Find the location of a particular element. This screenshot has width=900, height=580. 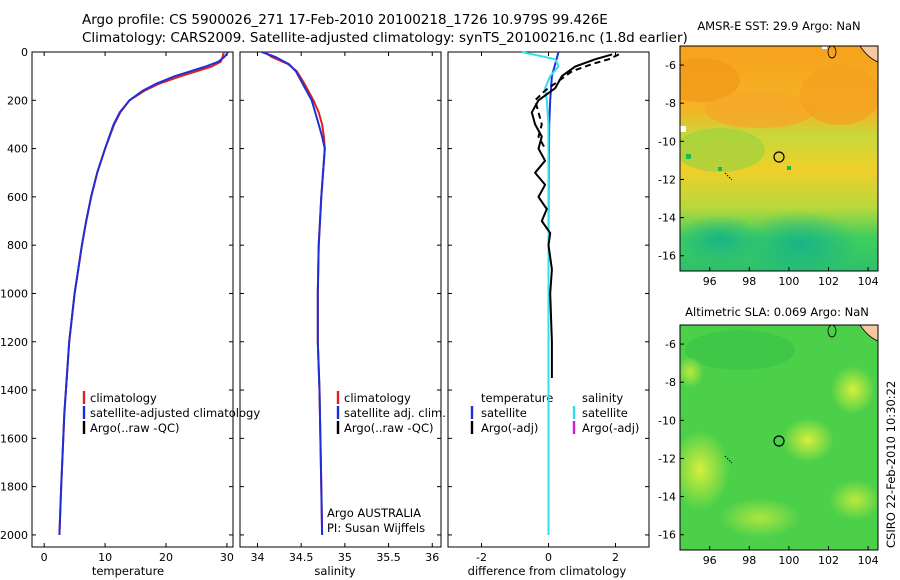

series-line-satellite-adj-clim- is located at coordinates (293, 293).